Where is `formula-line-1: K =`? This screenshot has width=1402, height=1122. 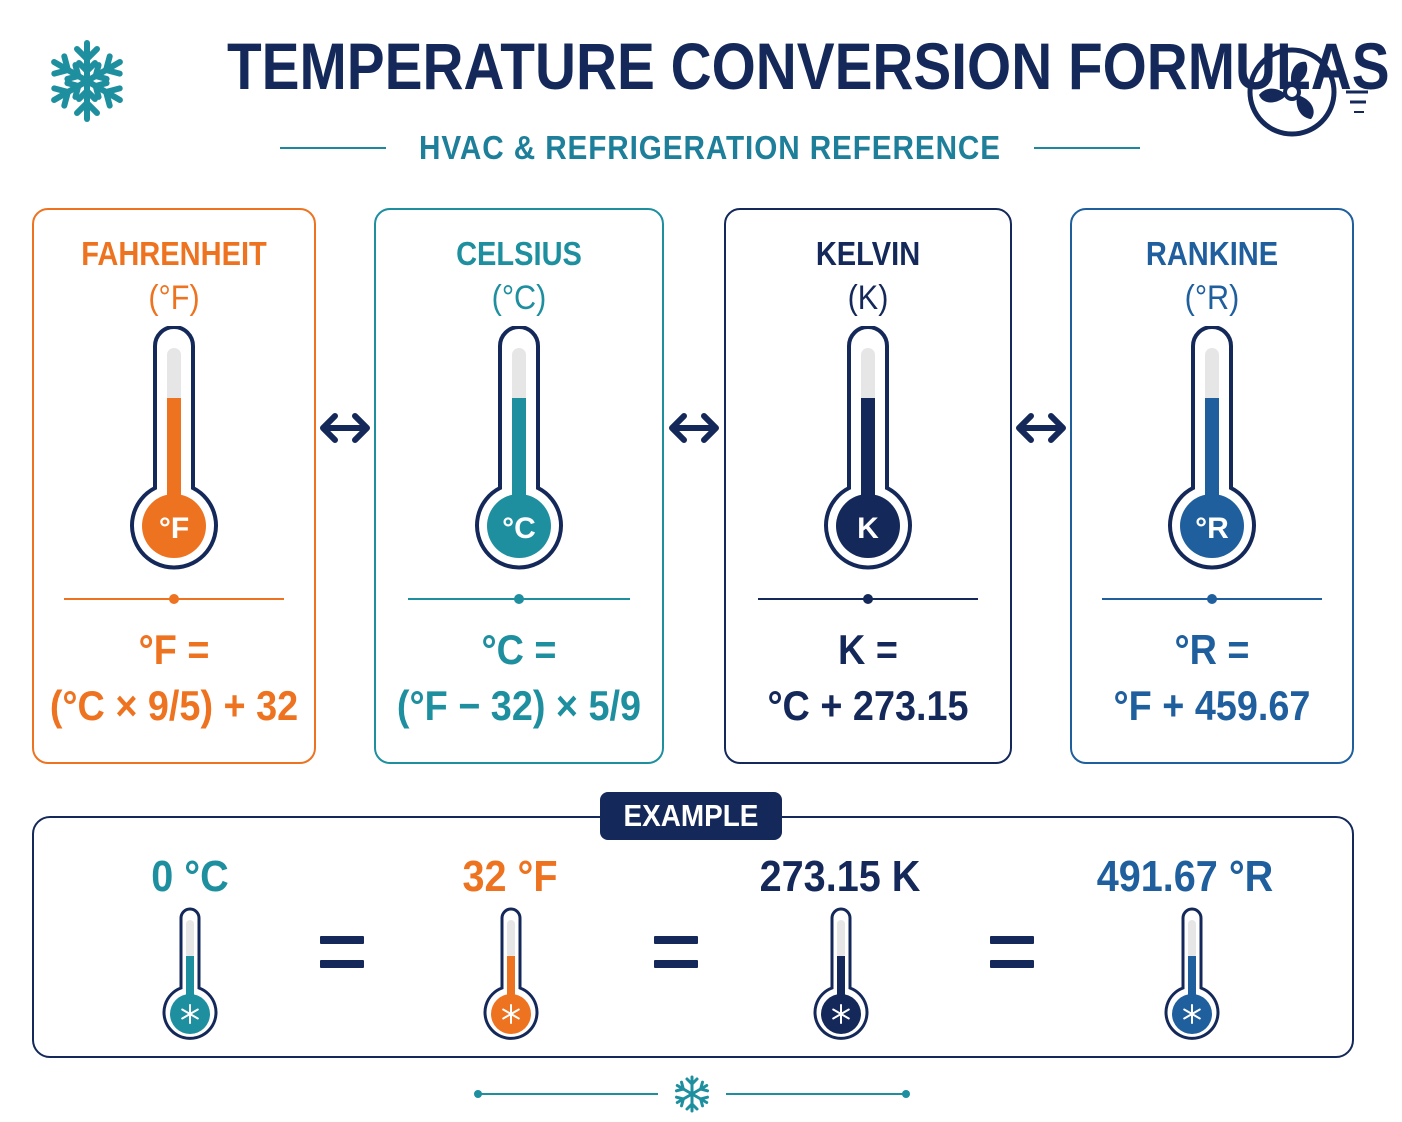
formula-line-1: K = is located at coordinates (868, 649).